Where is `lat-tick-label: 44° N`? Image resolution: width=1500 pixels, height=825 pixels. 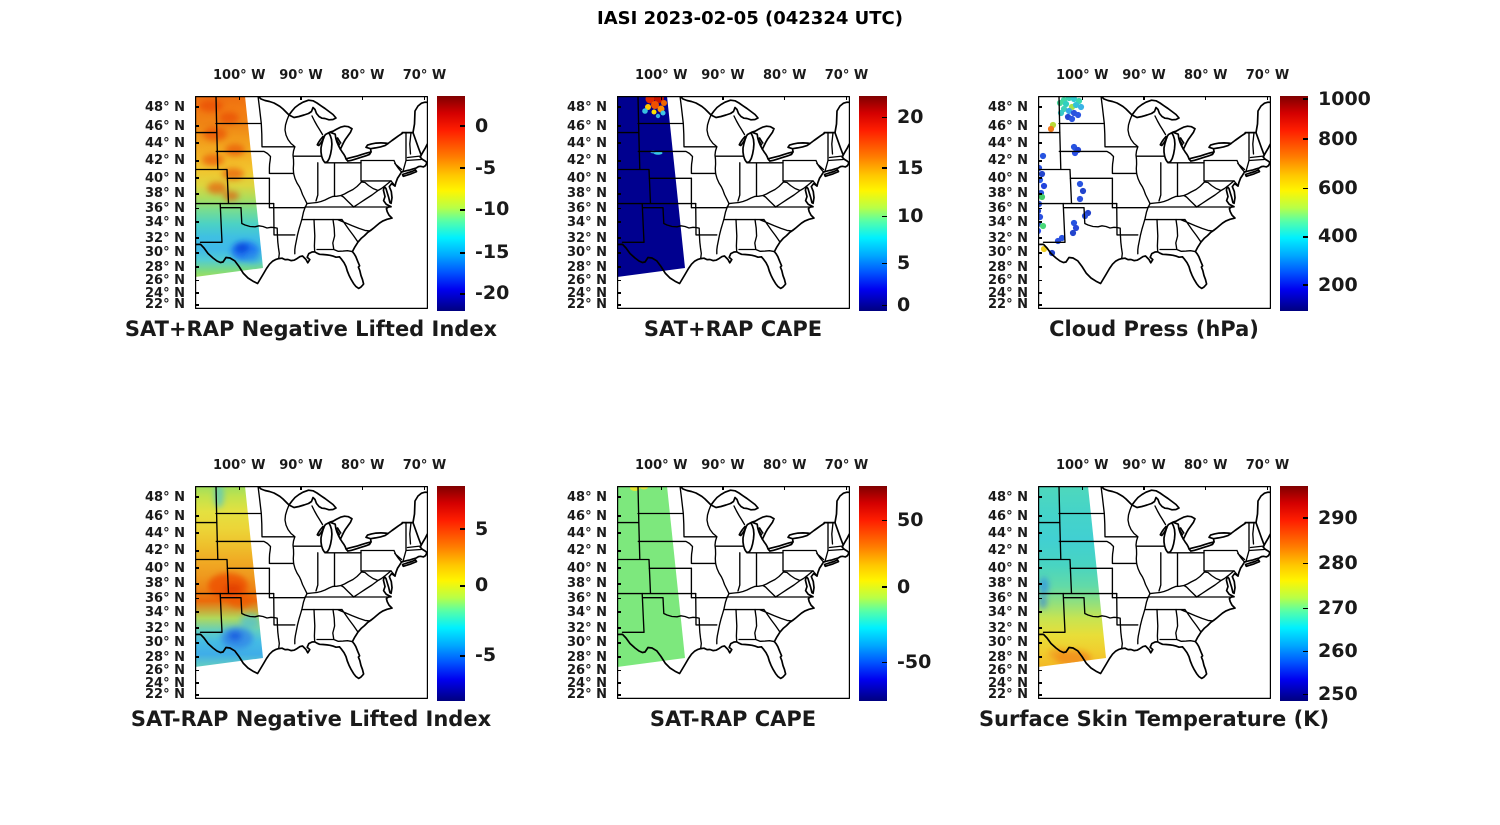 lat-tick-label: 44° N is located at coordinates (587, 533).